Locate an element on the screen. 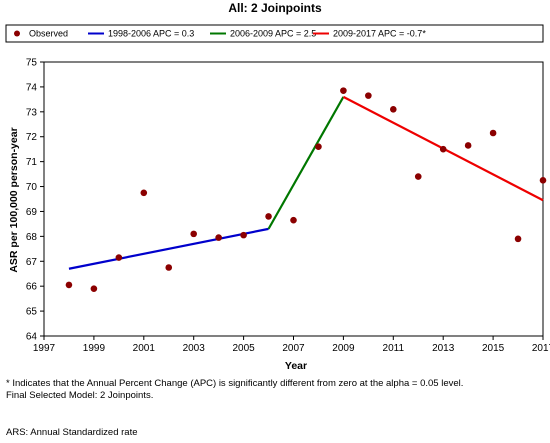 Image resolution: width=550 pixels, height=443 pixels. chart-title: All: 2 Joinpoints is located at coordinates (275, 8).